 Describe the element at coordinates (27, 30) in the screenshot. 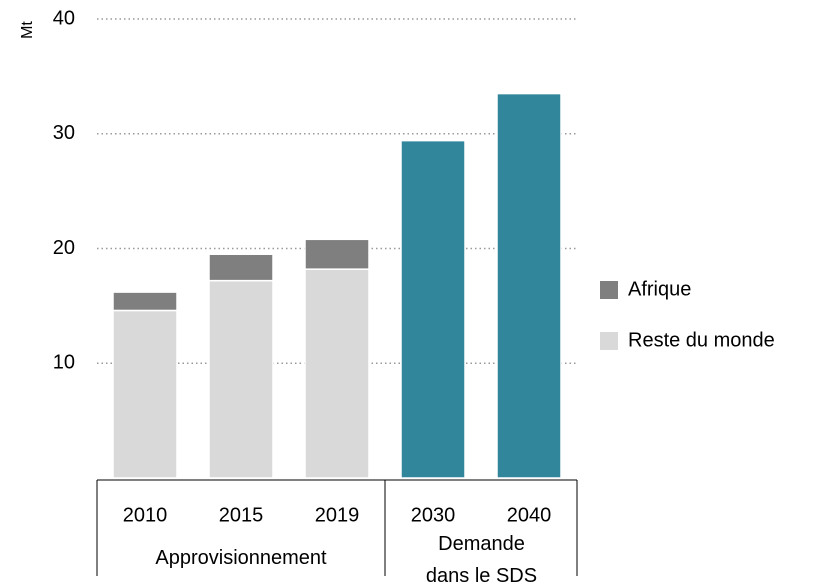

I see `y-axis-label: Mt` at that location.